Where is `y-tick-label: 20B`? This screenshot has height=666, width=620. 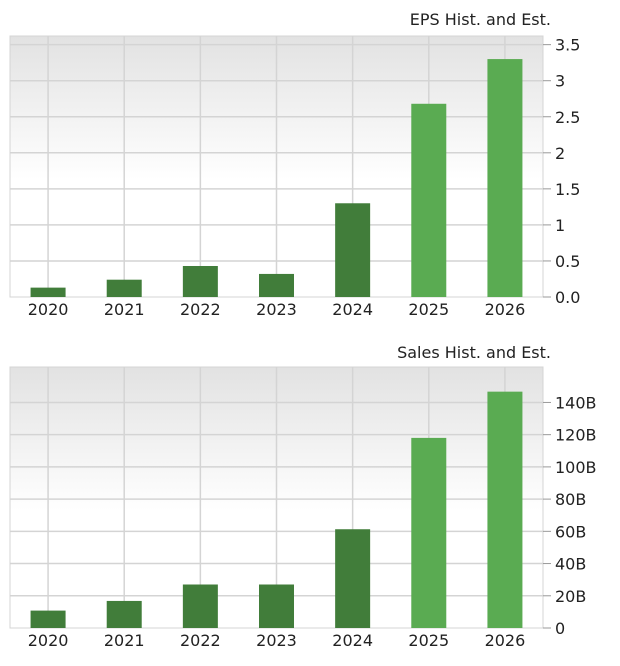 y-tick-label: 20B is located at coordinates (570, 596).